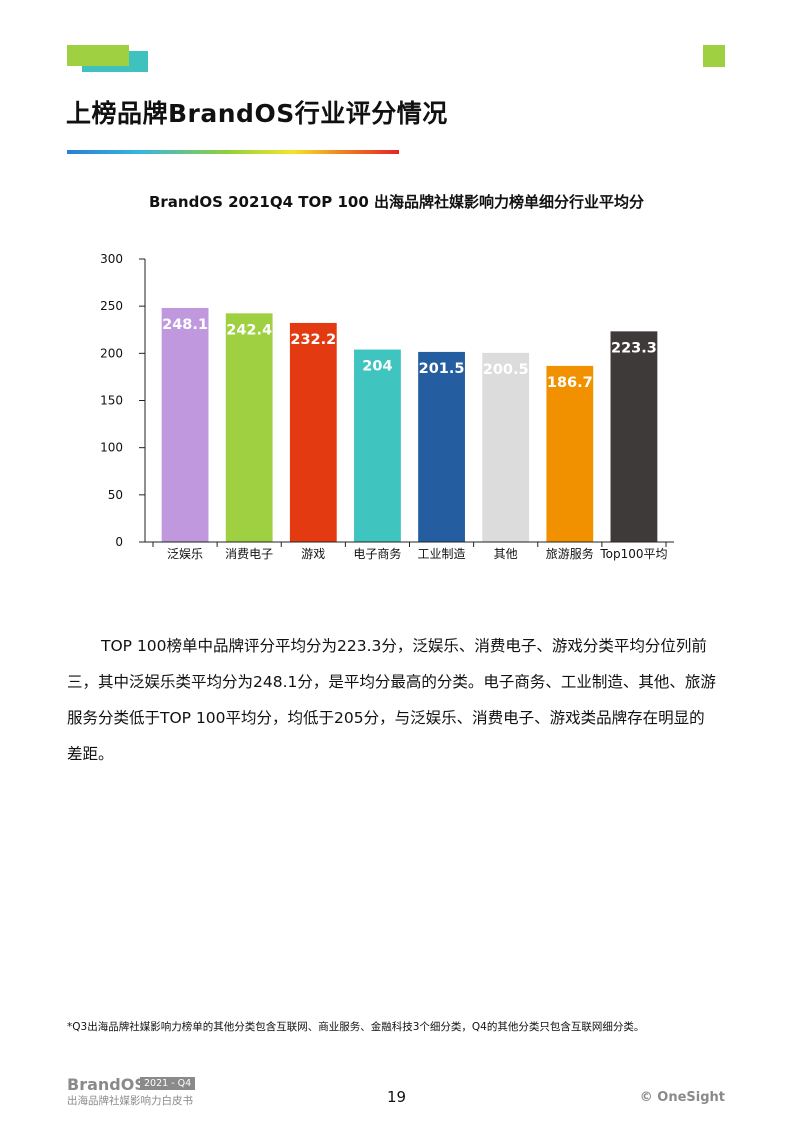  Describe the element at coordinates (377, 367) in the screenshot. I see `data-label: 204` at that location.